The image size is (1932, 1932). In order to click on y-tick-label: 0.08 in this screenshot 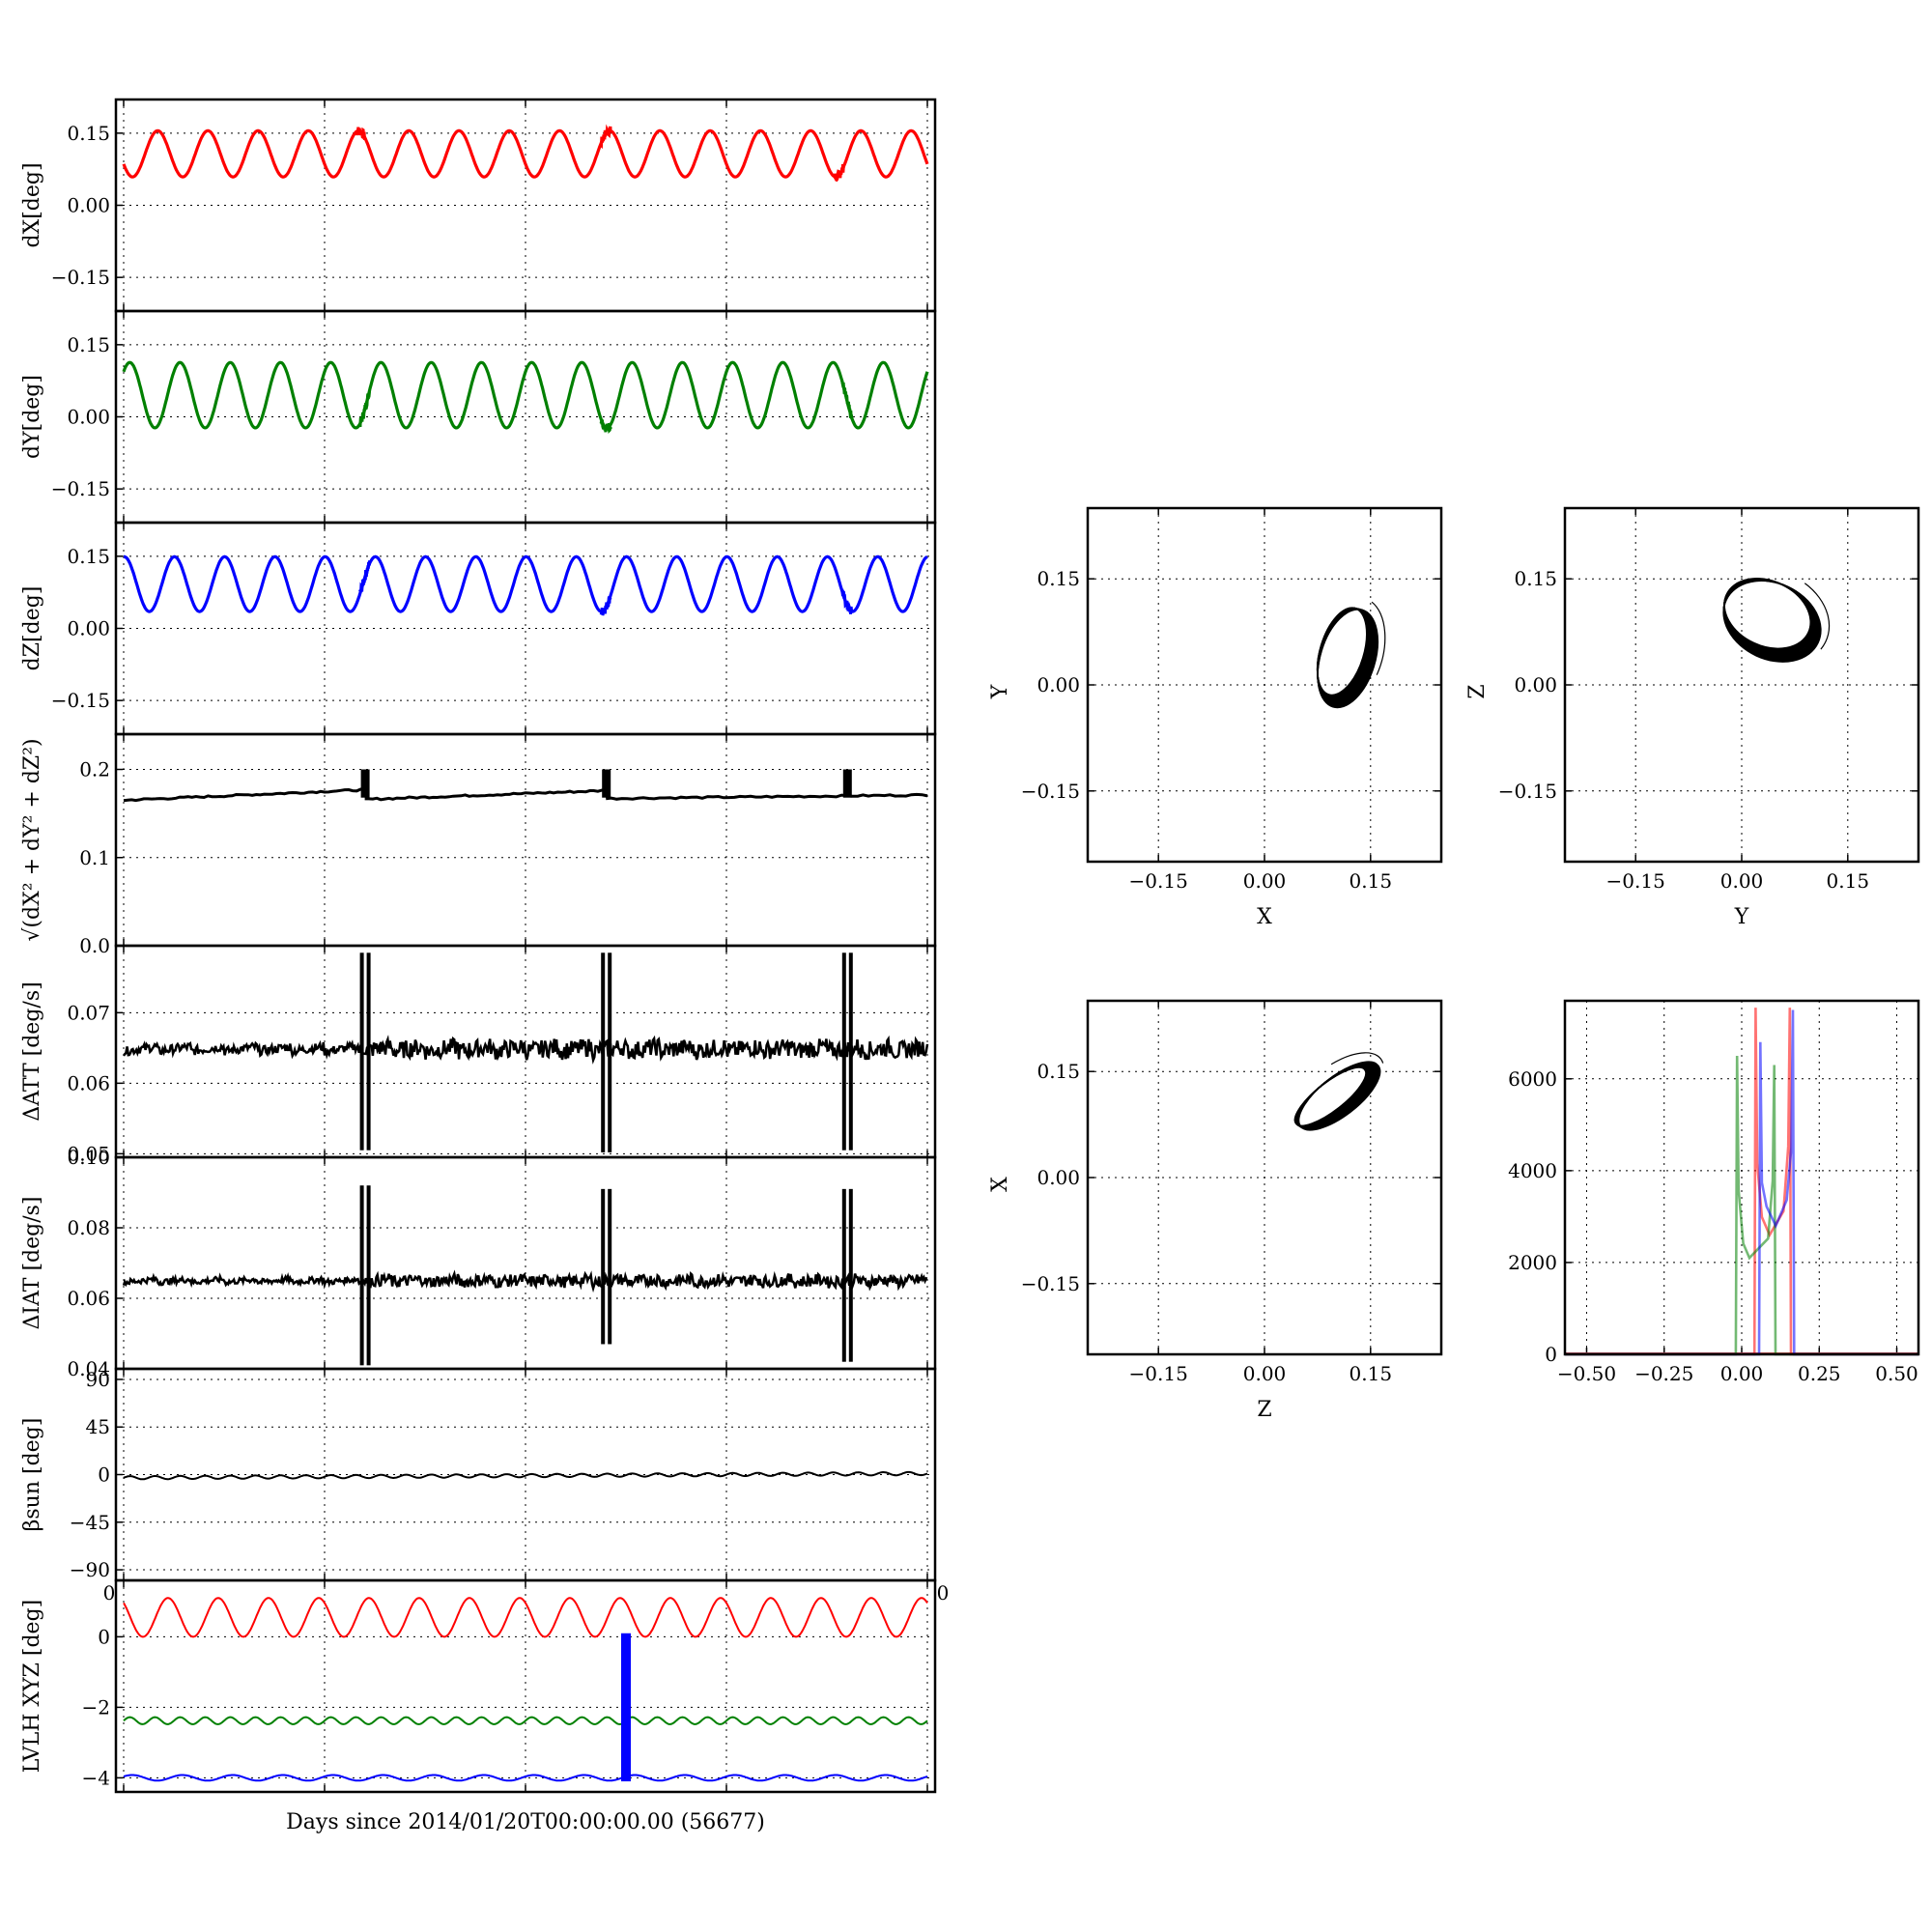, I will do `click(88, 1227)`.